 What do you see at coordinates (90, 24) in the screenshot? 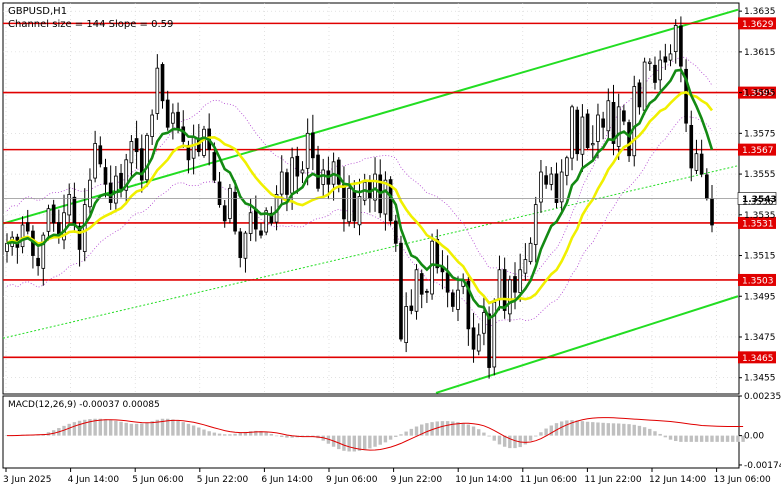
I see `chart-subtitle: Channel size = 144 Slope = 0.59` at bounding box center [90, 24].